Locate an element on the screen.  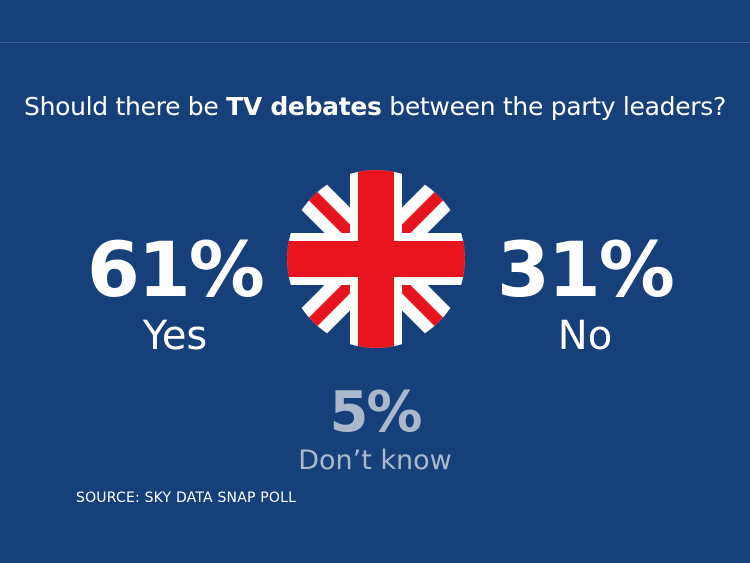
dont-know-label: Don’t know is located at coordinates (375, 460).